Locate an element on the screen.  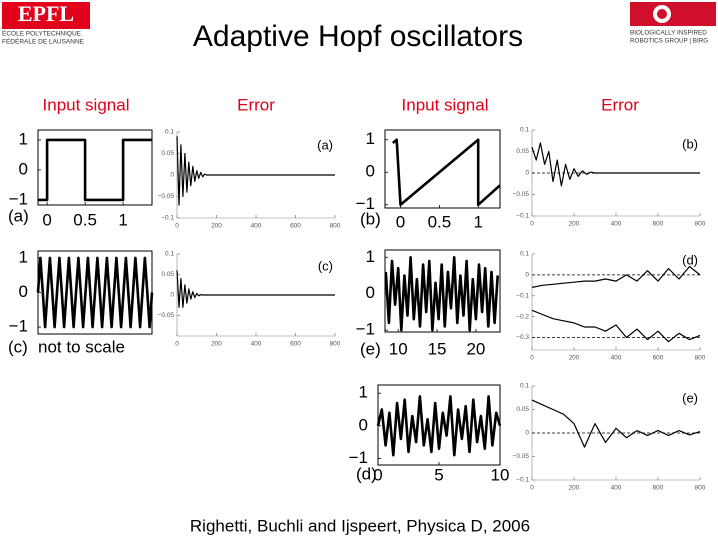
logo-icon is located at coordinates (662, 14).